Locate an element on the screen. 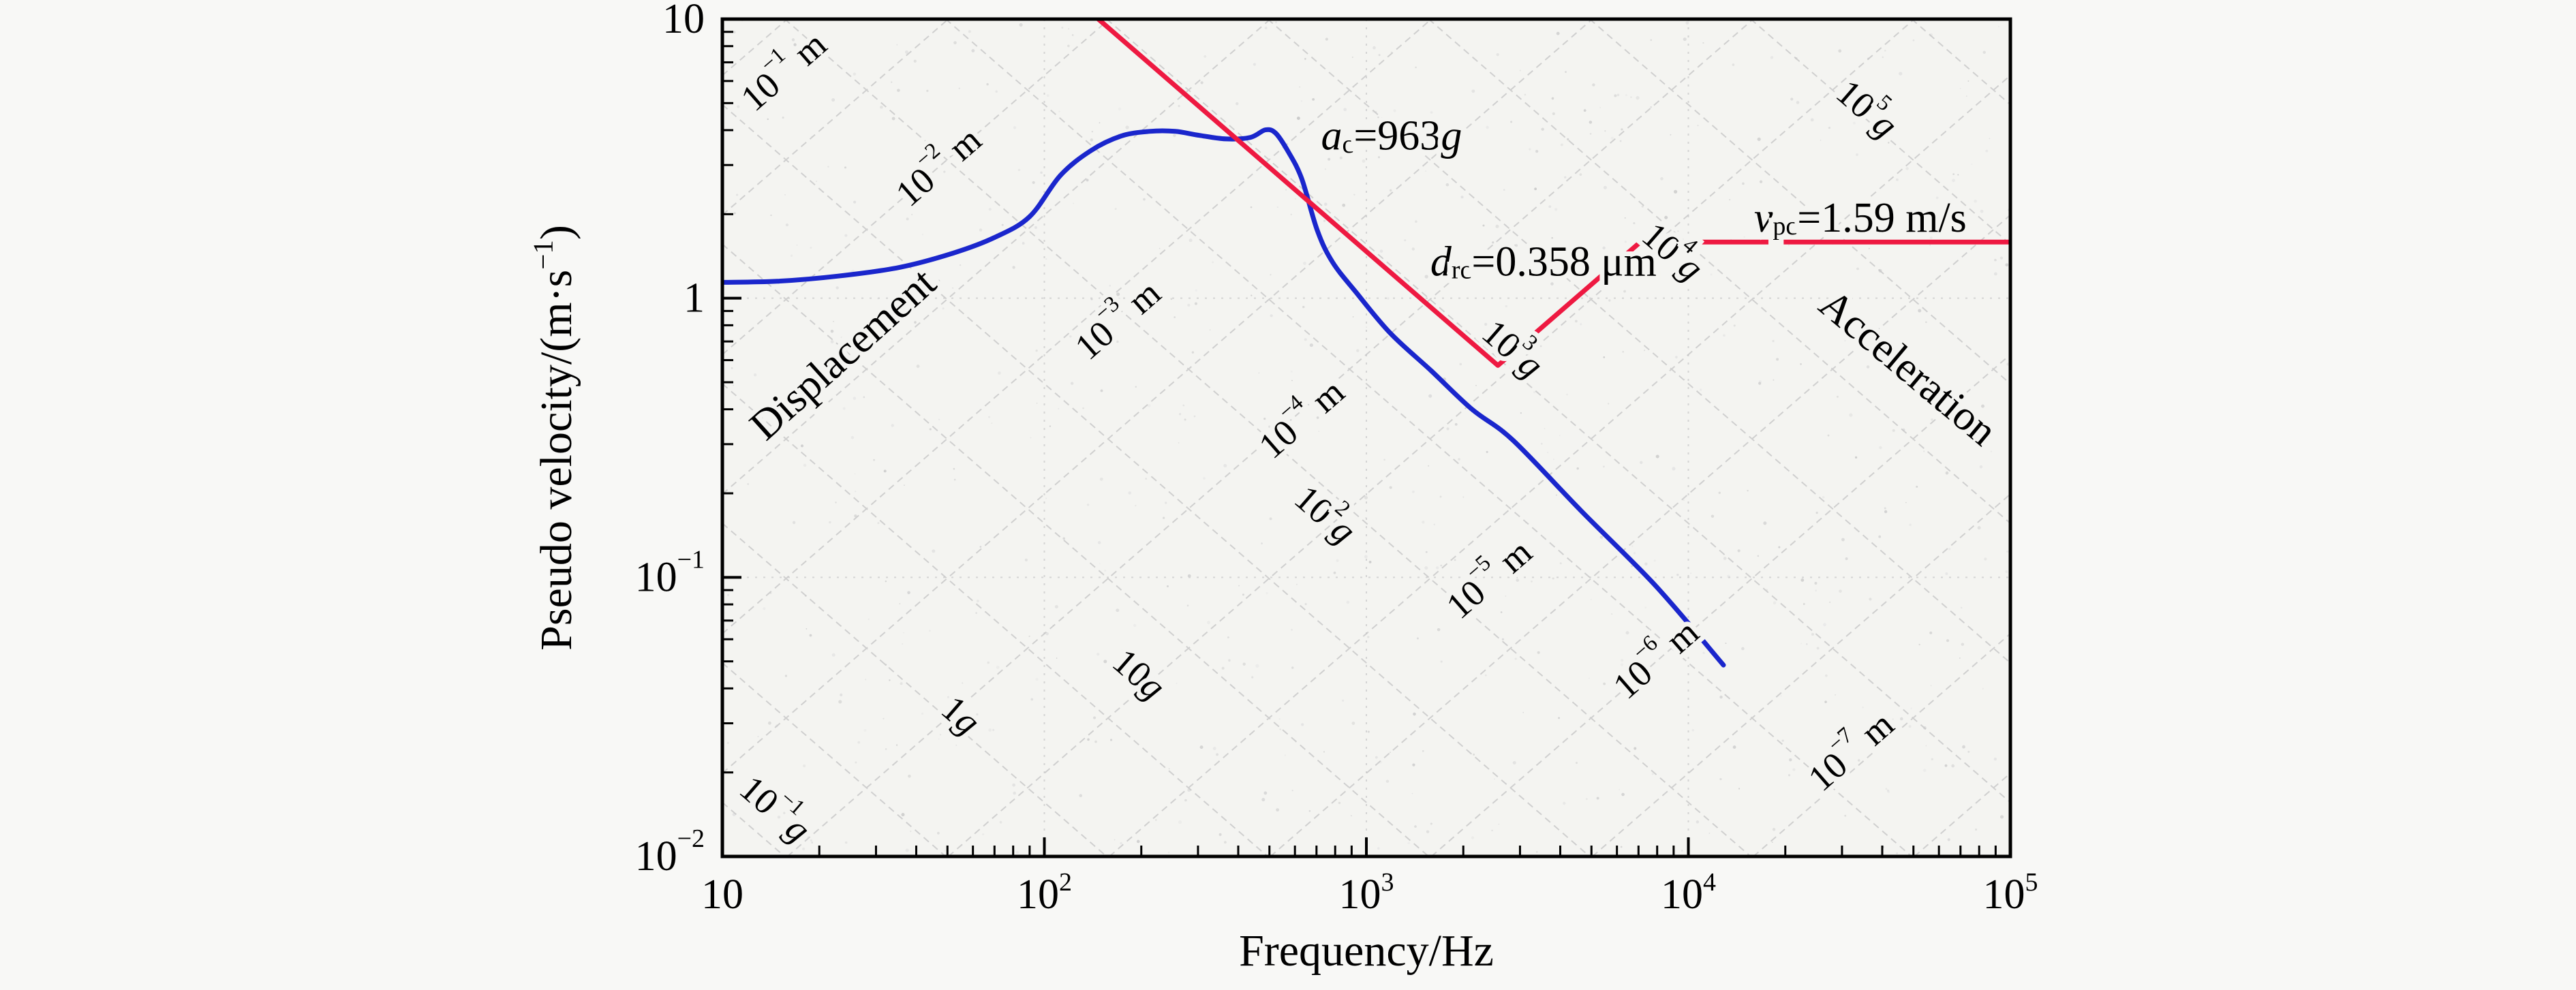  y-axis-title: Pseudo velocity/(m·s−1) is located at coordinates (554, 438).